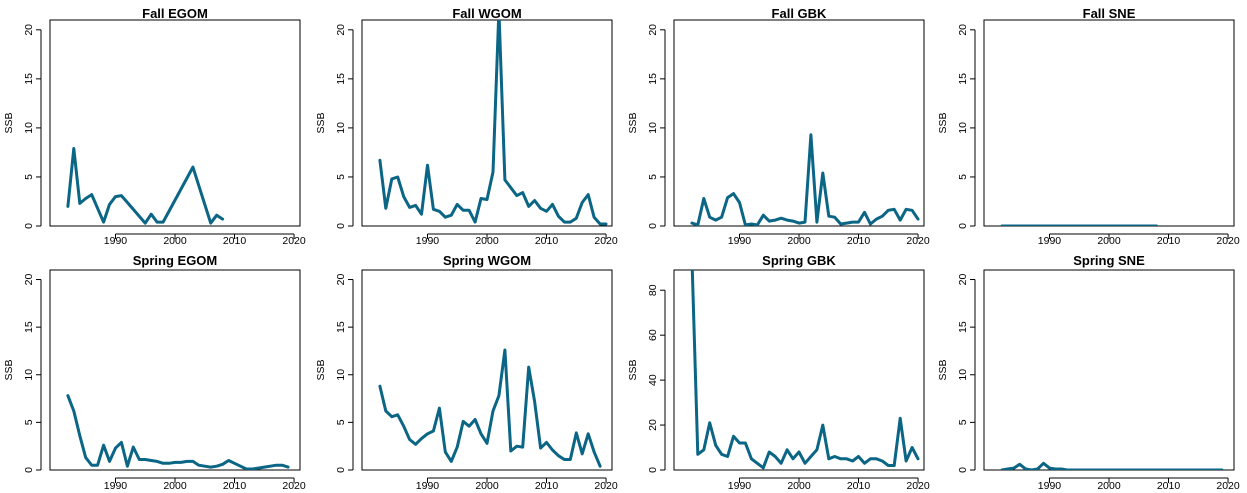  I want to click on panel-title: Fall WGOM, so click(486, 13).